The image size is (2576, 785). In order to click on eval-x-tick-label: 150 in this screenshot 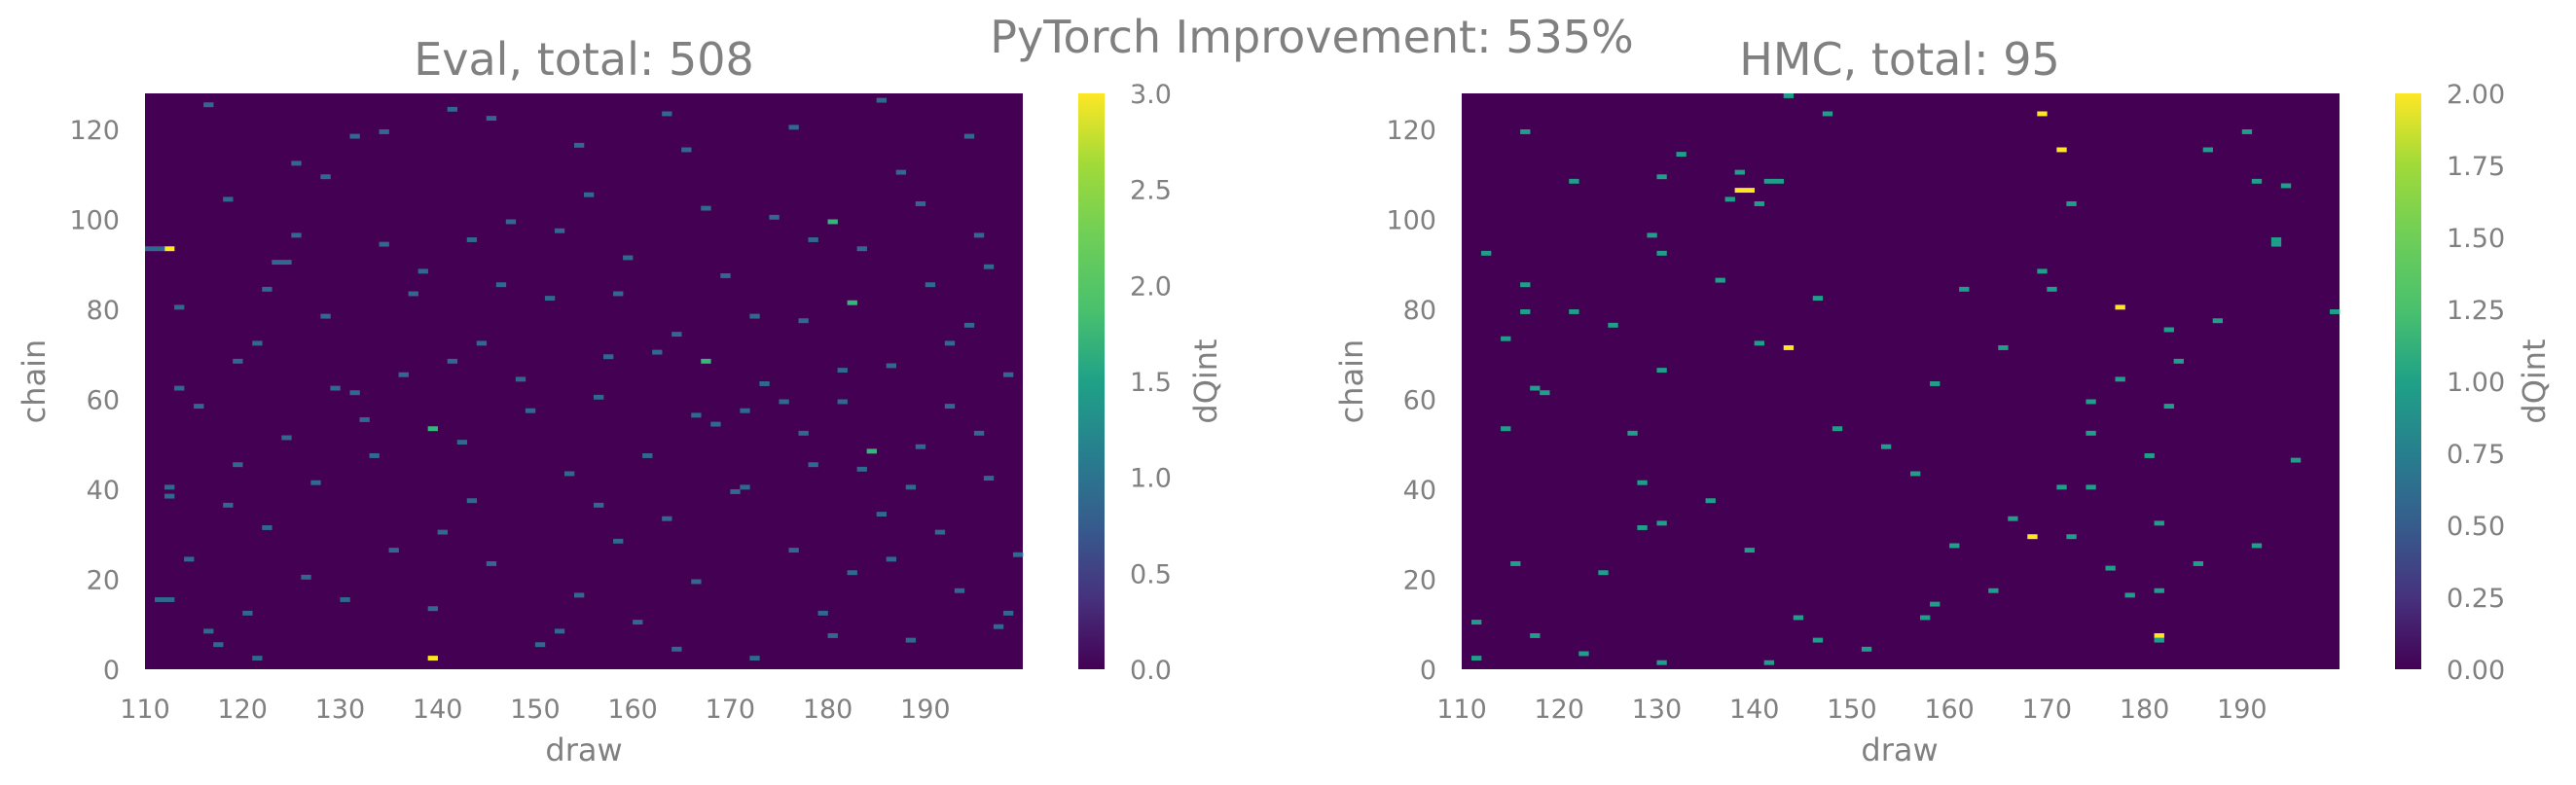, I will do `click(535, 710)`.